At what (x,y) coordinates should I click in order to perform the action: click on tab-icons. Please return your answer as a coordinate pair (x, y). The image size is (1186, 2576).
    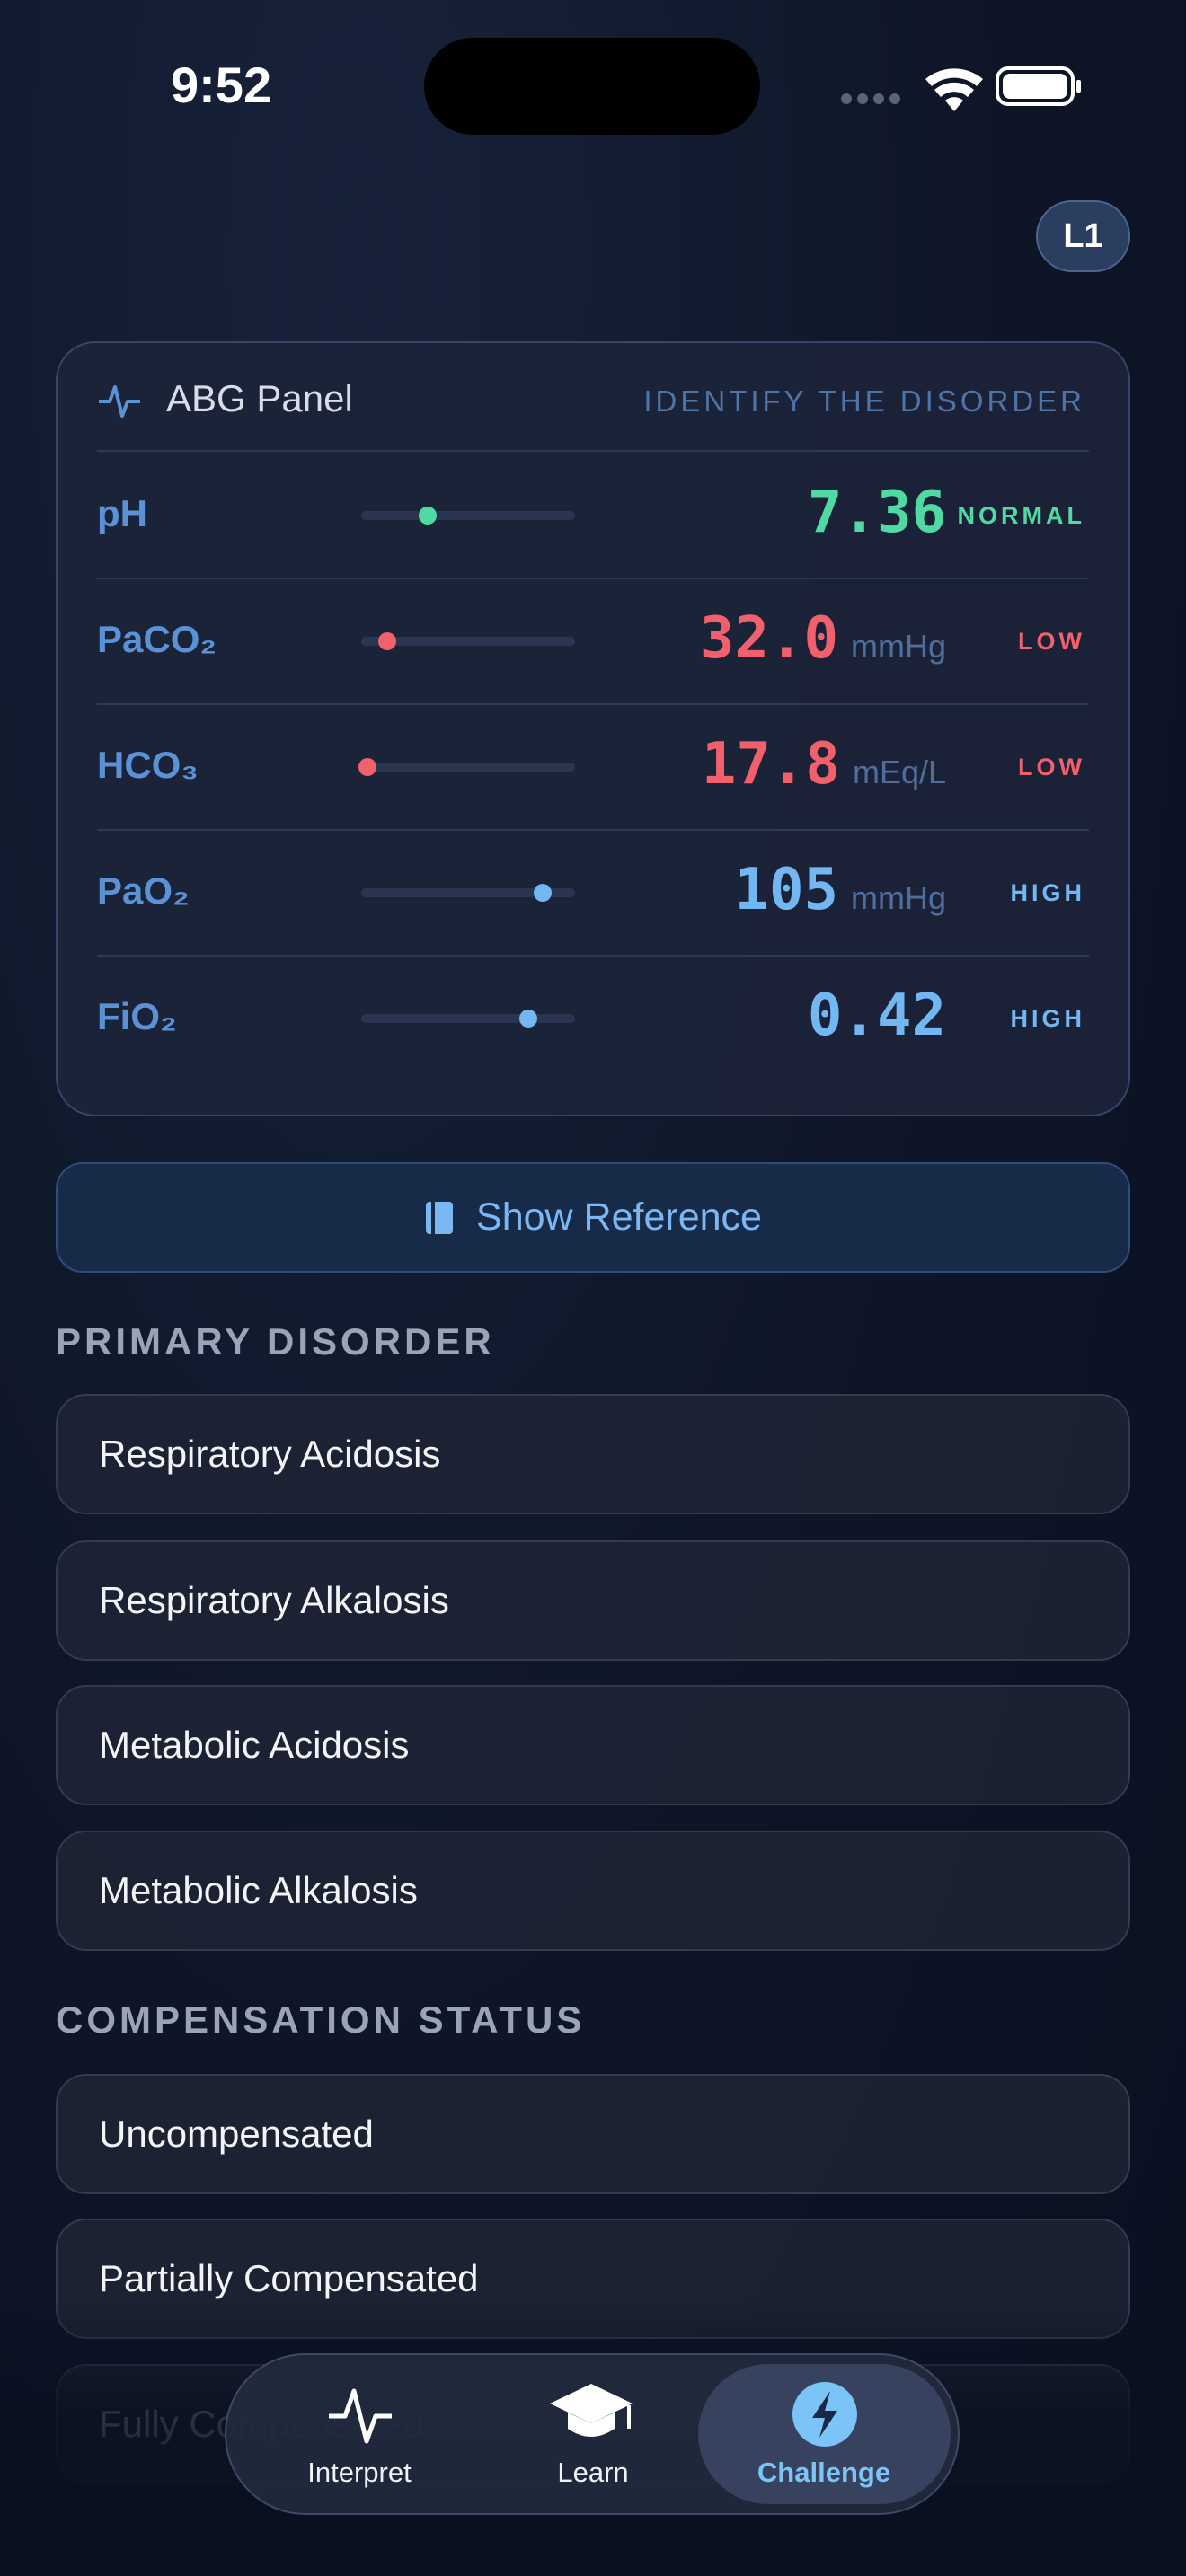
    Looking at the image, I should click on (593, 2414).